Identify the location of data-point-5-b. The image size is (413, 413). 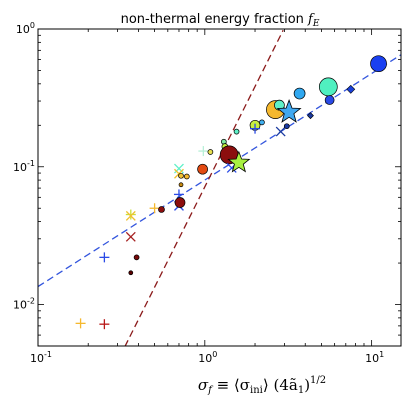
(130, 236).